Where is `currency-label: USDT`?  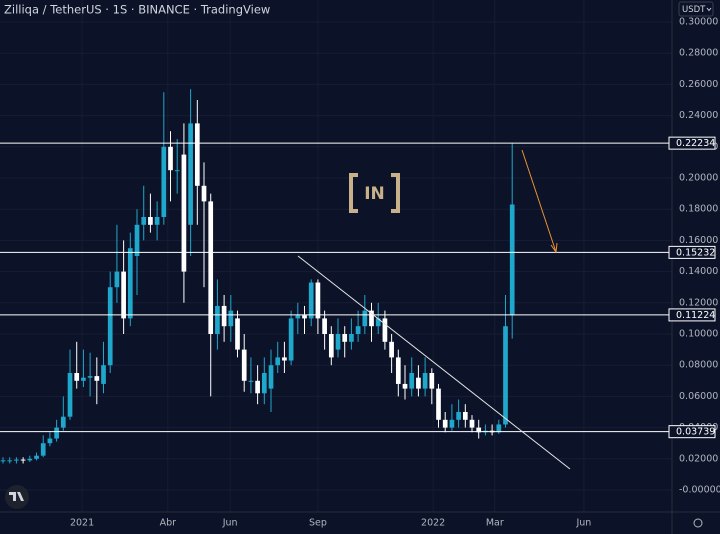 currency-label: USDT is located at coordinates (694, 10).